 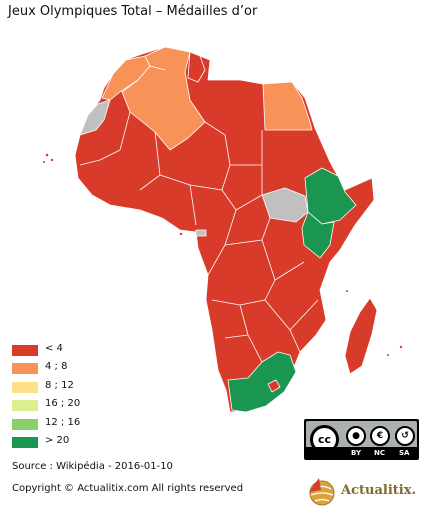 What do you see at coordinates (63, 404) in the screenshot?
I see `legend-label: 16 ; 20` at bounding box center [63, 404].